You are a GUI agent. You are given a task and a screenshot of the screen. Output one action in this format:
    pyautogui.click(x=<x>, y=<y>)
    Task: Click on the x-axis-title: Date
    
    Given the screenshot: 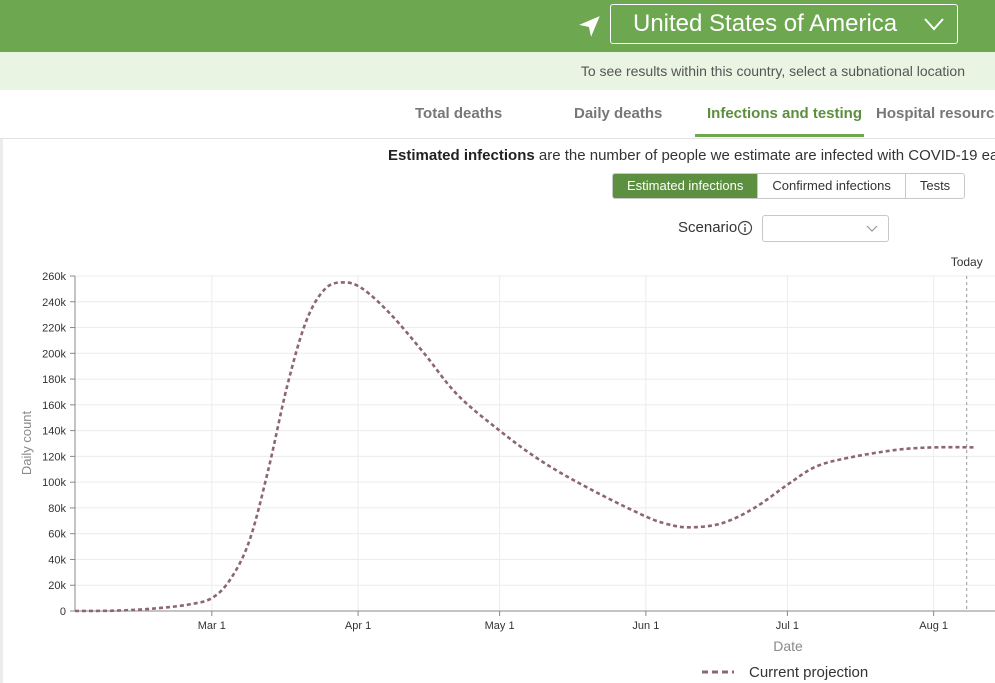 What is the action you would take?
    pyautogui.click(x=788, y=646)
    